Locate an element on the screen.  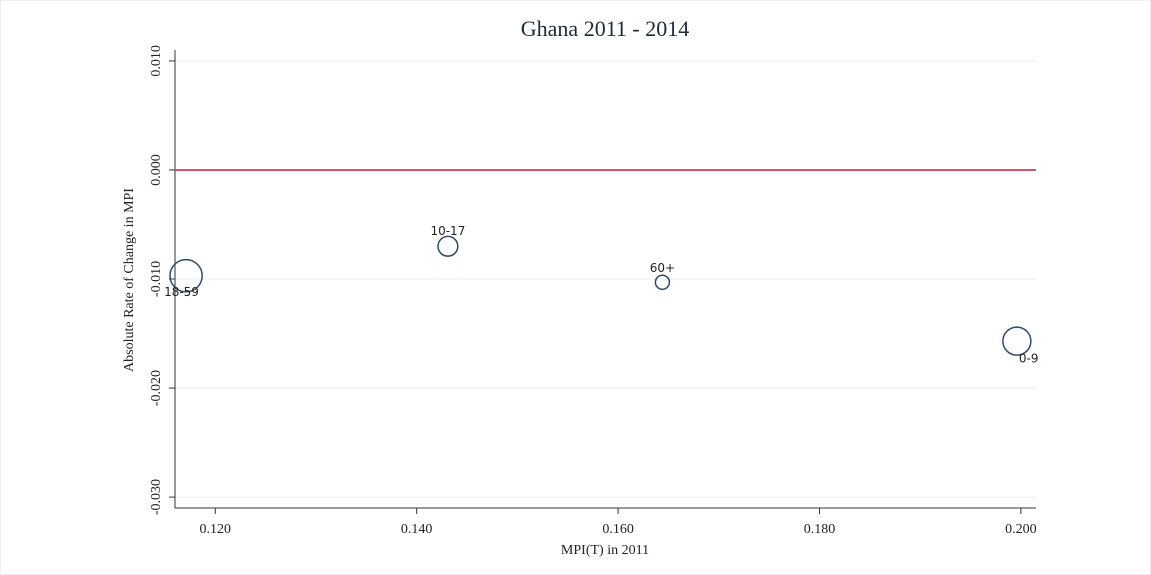
y-tick-label: -0.010 is located at coordinates (156, 279).